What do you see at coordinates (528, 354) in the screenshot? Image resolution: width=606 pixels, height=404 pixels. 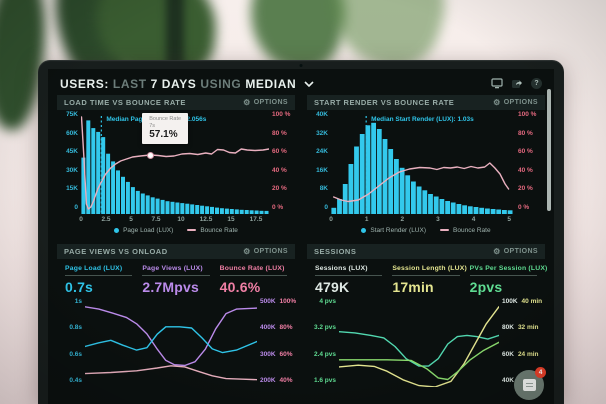 I see `secondary-tick: 24 min` at bounding box center [528, 354].